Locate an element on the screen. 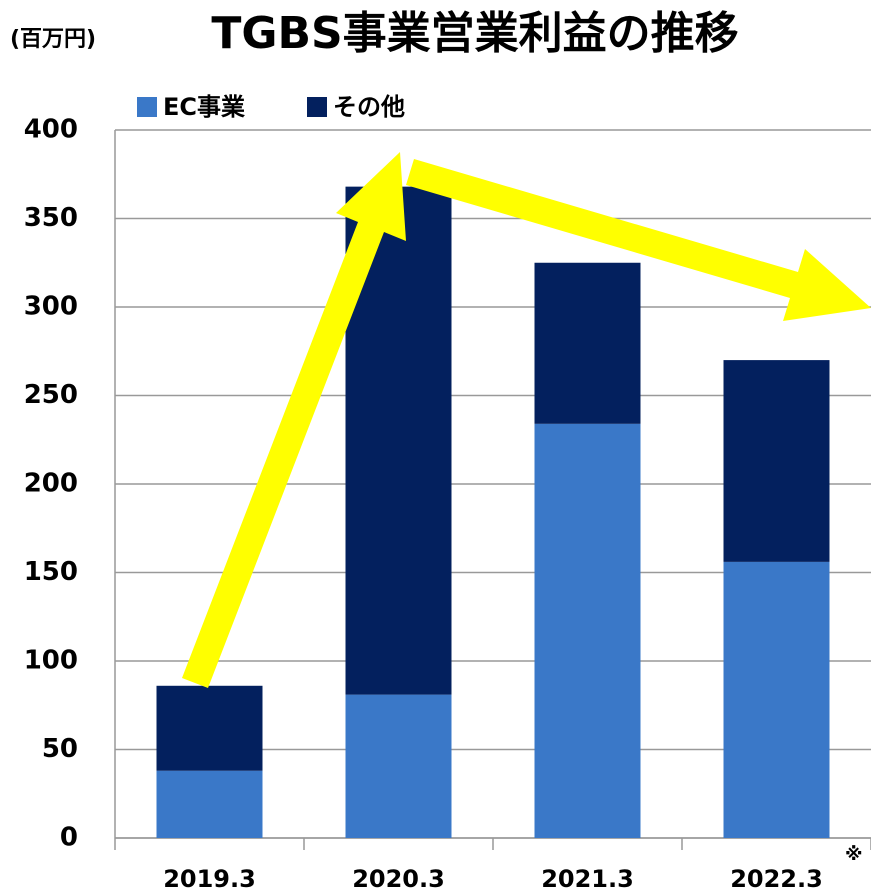 This screenshot has width=871, height=891. y-tick-label: 0 is located at coordinates (69, 838).